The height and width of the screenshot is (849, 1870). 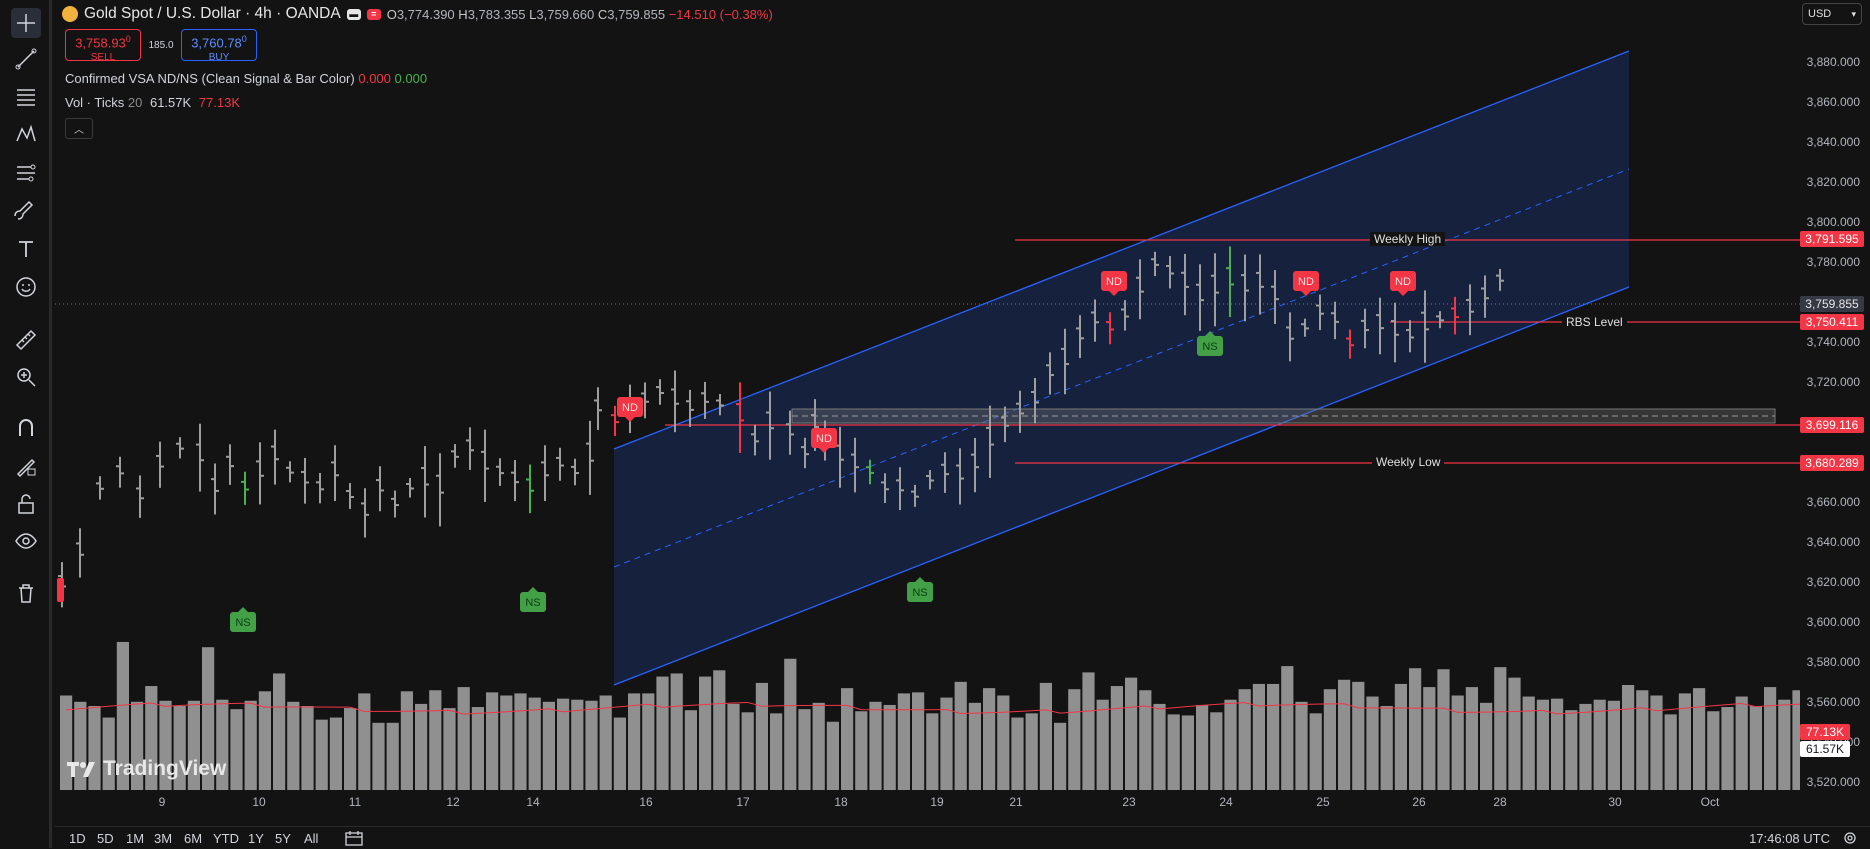 What do you see at coordinates (163, 838) in the screenshot?
I see `range-button: 3M` at bounding box center [163, 838].